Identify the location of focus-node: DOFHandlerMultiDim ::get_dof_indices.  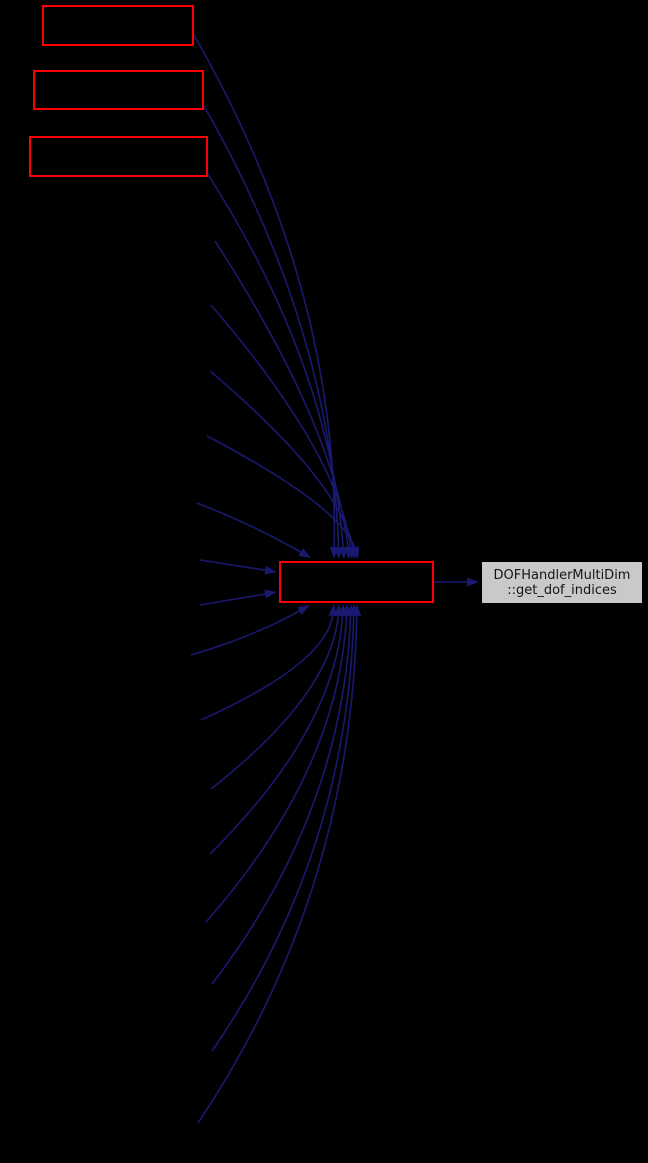
(562, 582).